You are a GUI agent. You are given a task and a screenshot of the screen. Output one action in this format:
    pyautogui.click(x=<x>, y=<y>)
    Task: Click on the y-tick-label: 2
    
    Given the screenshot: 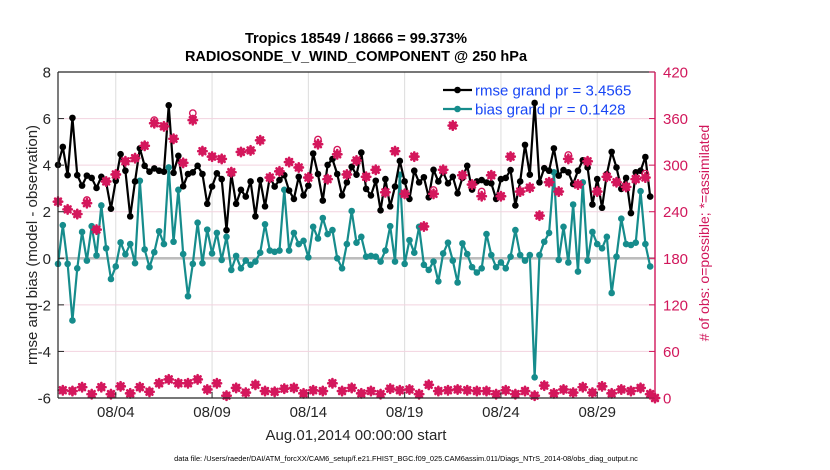 What is the action you would take?
    pyautogui.click(x=47, y=212)
    